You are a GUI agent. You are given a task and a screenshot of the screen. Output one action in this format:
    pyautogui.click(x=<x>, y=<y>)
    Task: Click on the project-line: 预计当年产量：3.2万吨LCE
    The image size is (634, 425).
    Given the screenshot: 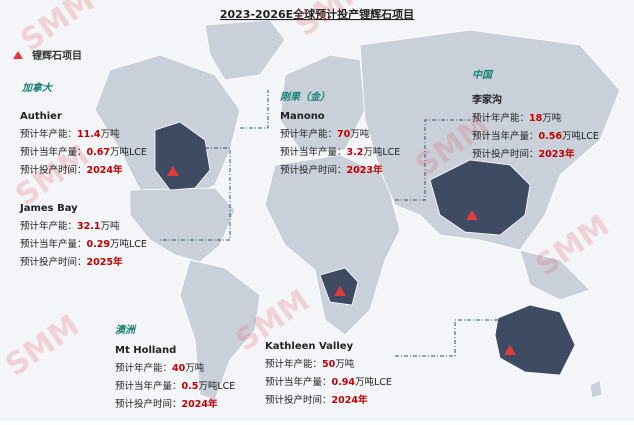 What is the action you would take?
    pyautogui.click(x=340, y=152)
    